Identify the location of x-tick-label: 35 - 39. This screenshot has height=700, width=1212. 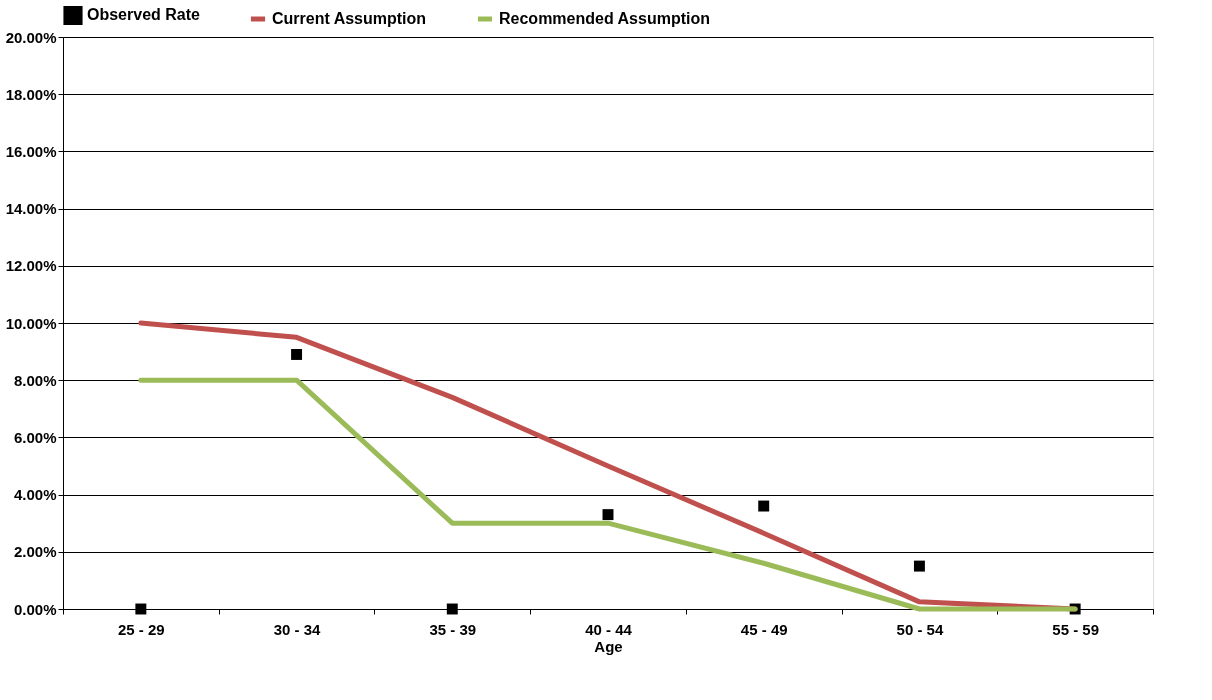
(453, 629).